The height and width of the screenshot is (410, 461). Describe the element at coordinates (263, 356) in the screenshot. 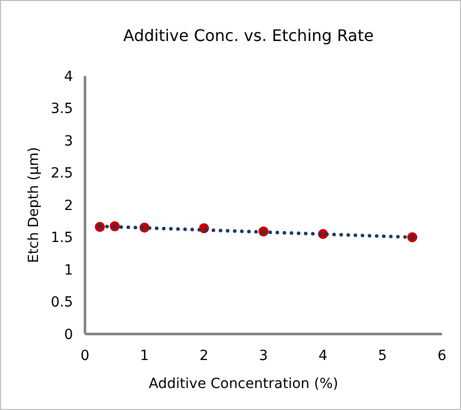

I see `x-tick-label: 3` at that location.